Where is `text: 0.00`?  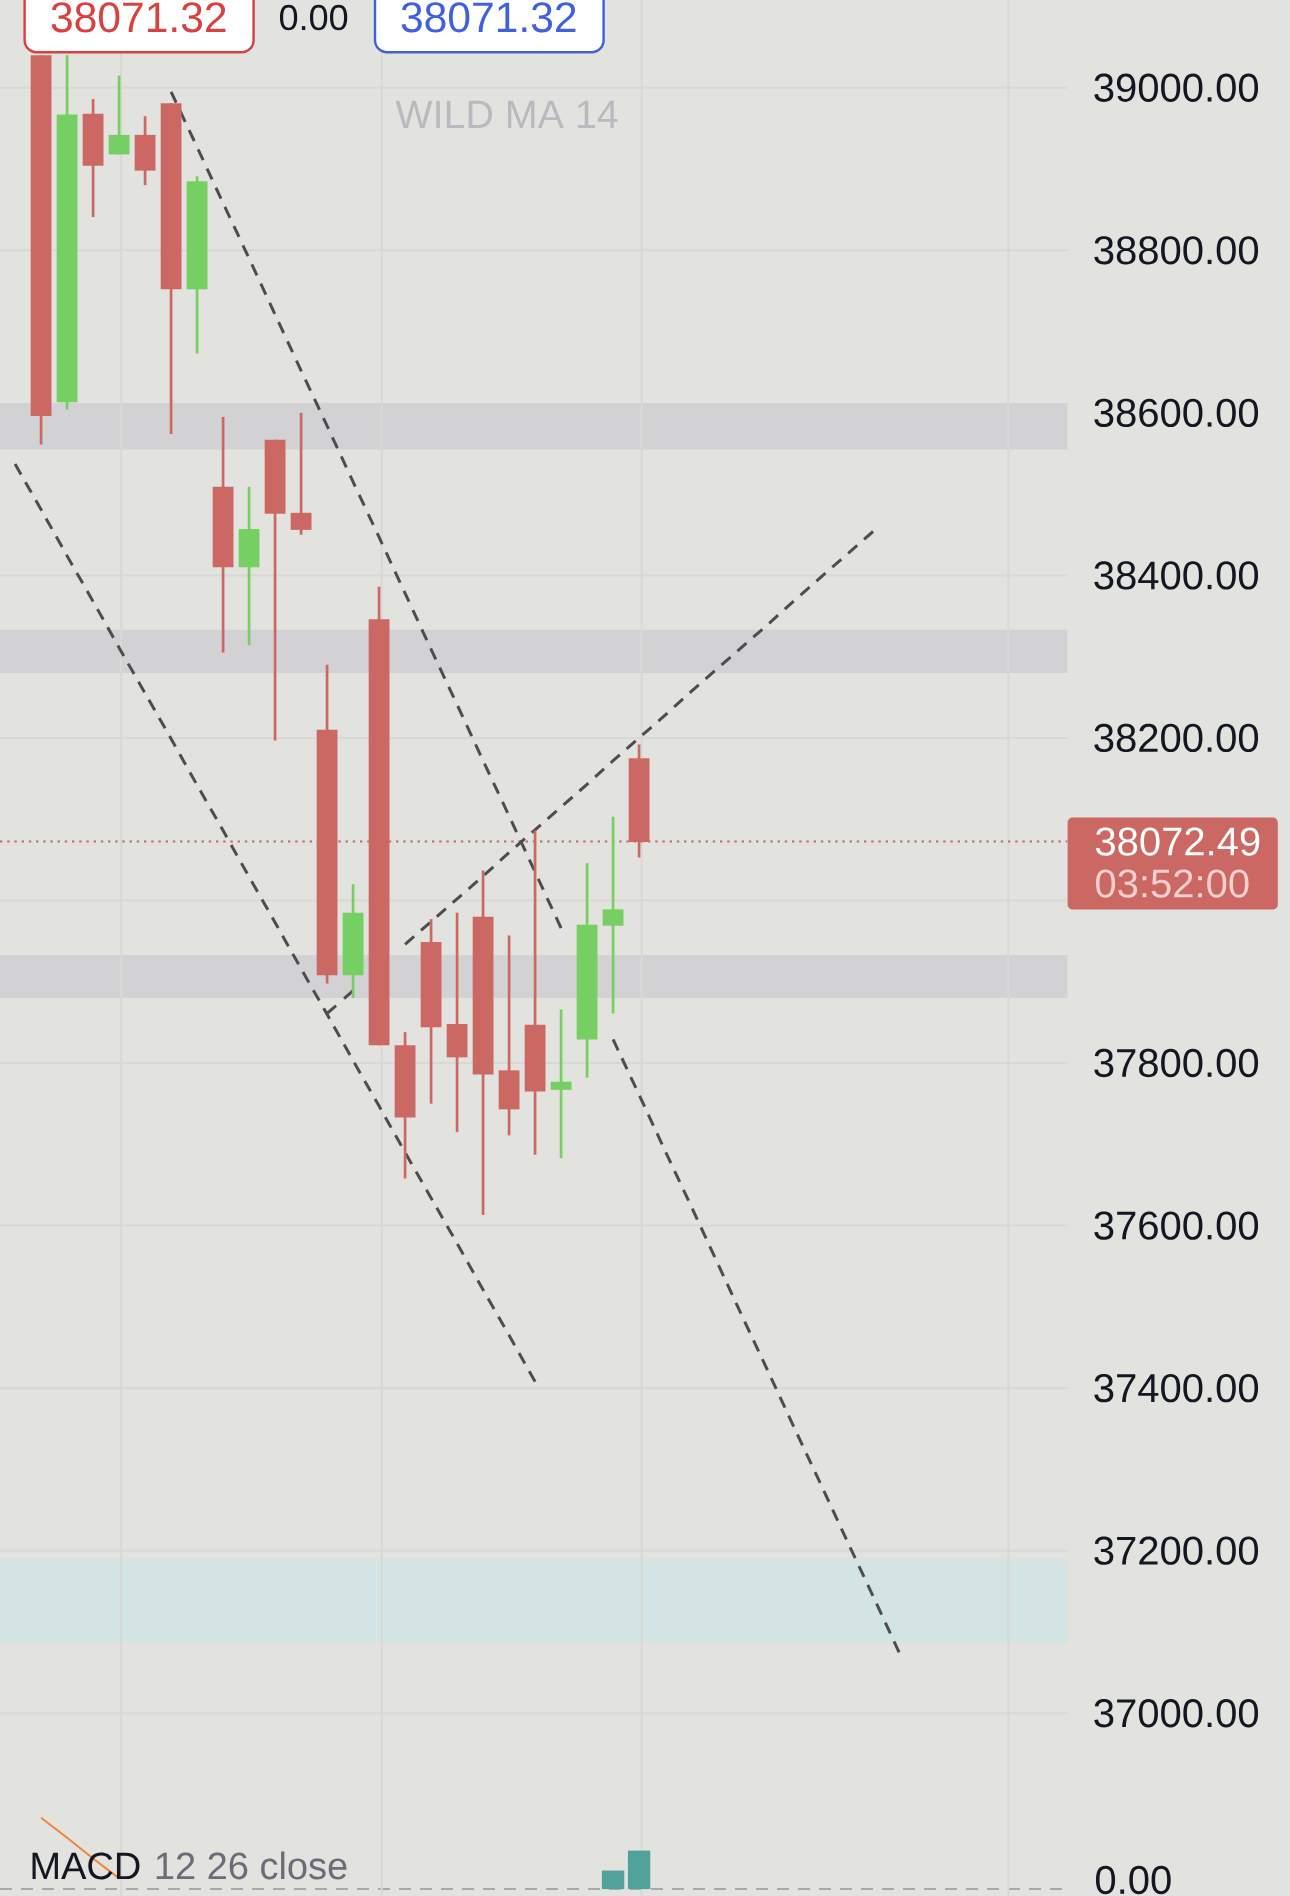
text: 0.00 is located at coordinates (1133, 1880).